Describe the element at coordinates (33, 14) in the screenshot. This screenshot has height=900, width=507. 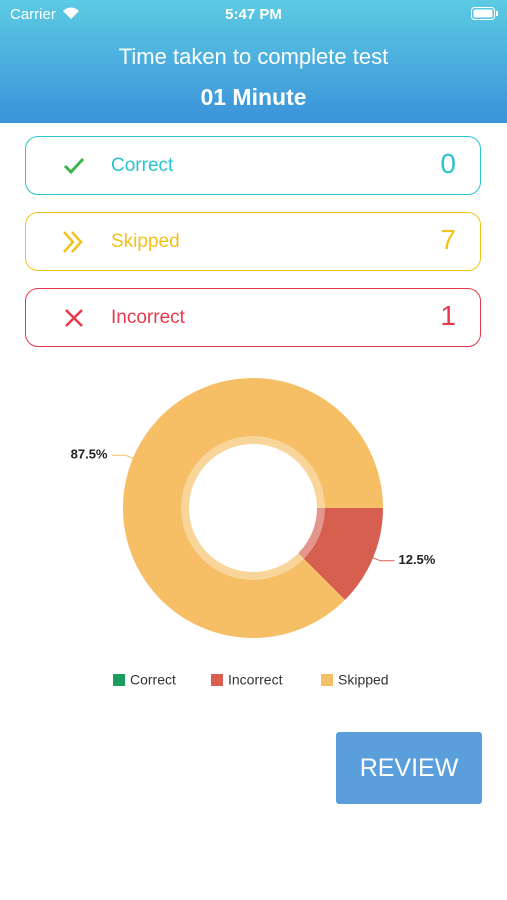
I see `carrier: Carrier` at that location.